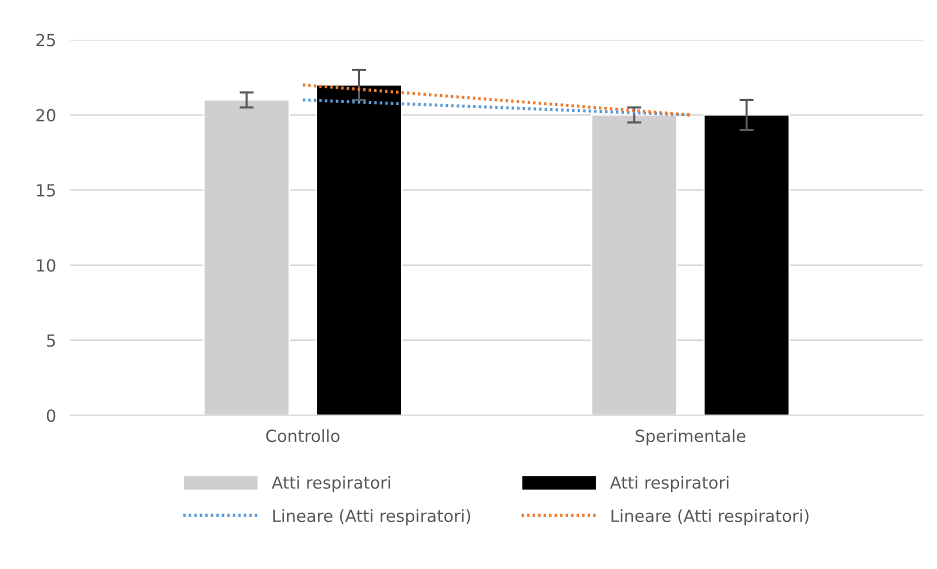 The height and width of the screenshot is (569, 937). I want to click on y-tick-label: 0, so click(51, 415).